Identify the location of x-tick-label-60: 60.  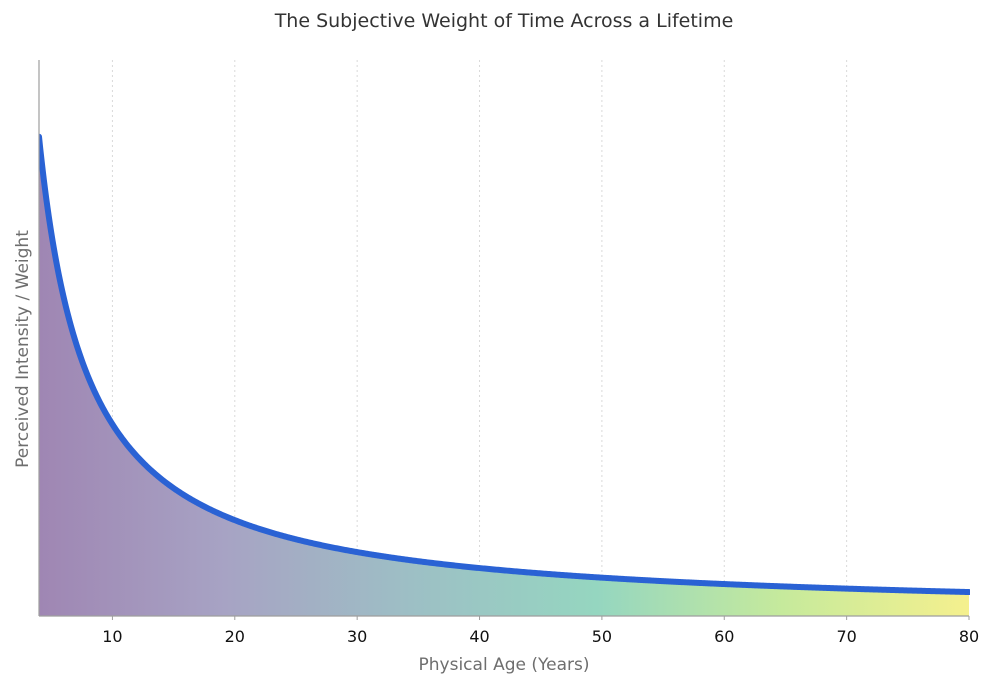
(724, 636).